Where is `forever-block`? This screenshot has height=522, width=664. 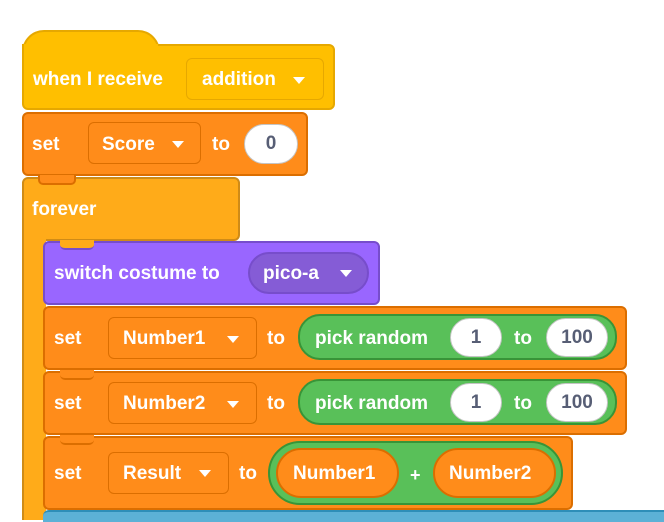
forever-block is located at coordinates (131, 209).